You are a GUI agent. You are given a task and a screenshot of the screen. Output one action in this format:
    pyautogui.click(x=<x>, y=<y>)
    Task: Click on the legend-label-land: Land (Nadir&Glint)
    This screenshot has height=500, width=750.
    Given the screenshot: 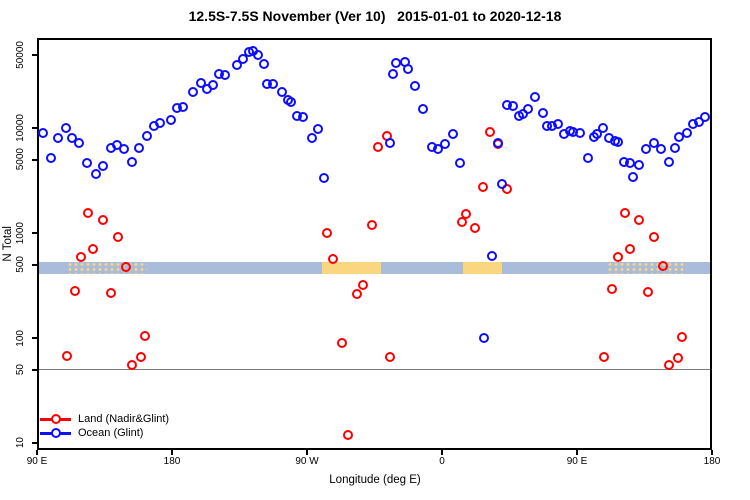 What is the action you would take?
    pyautogui.click(x=124, y=419)
    